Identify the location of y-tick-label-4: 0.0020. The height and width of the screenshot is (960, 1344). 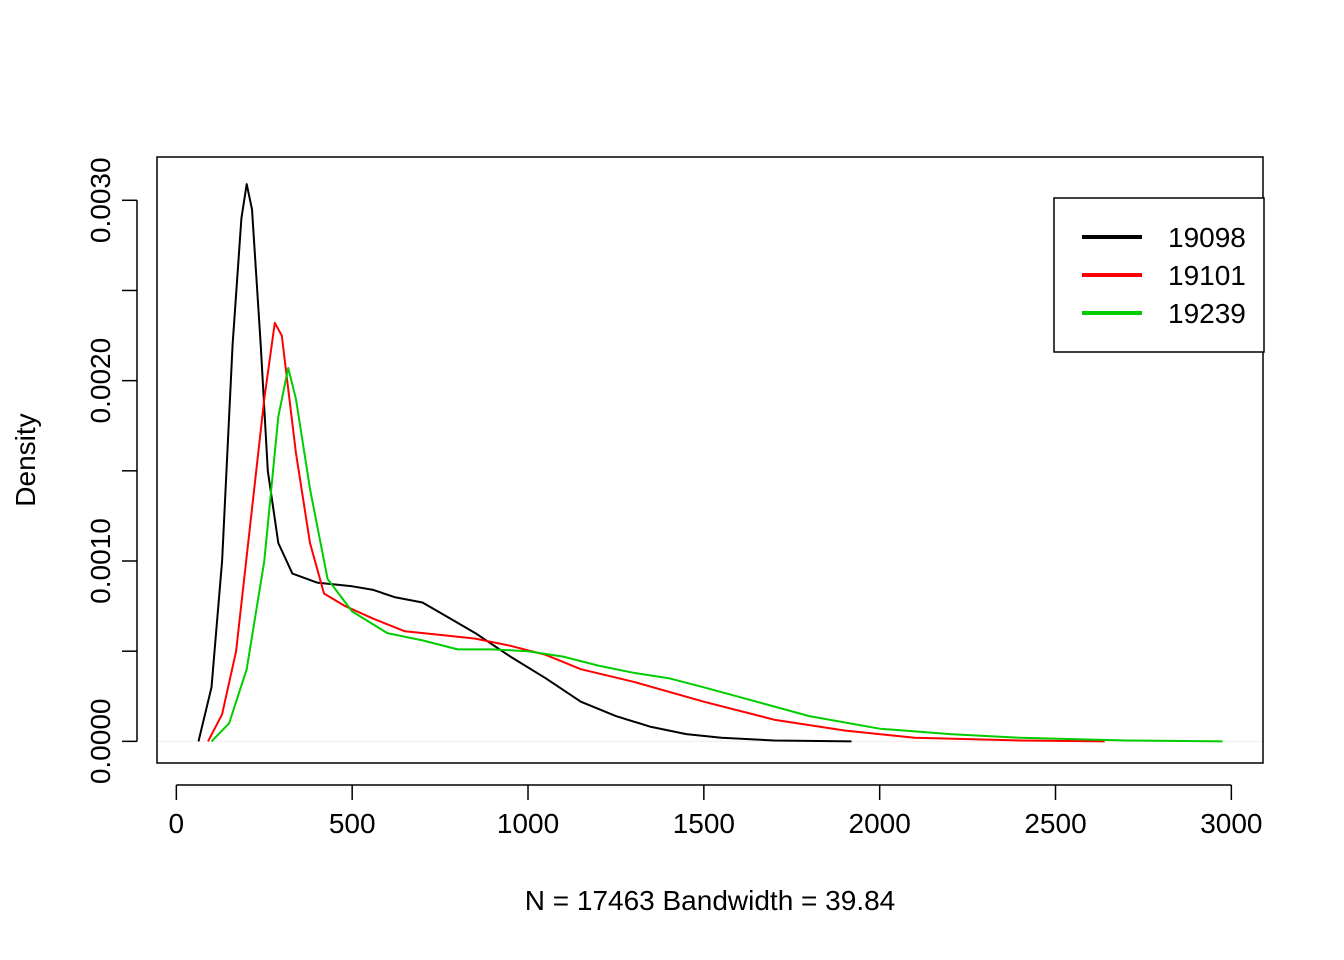
(100, 381).